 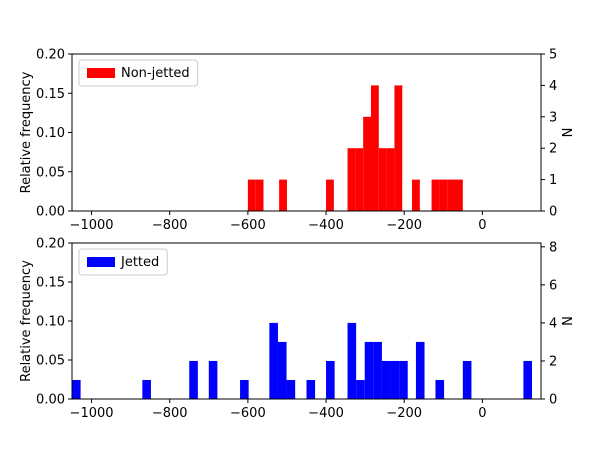 I want to click on non-jetted-ylabel-right: N, so click(x=565, y=133).